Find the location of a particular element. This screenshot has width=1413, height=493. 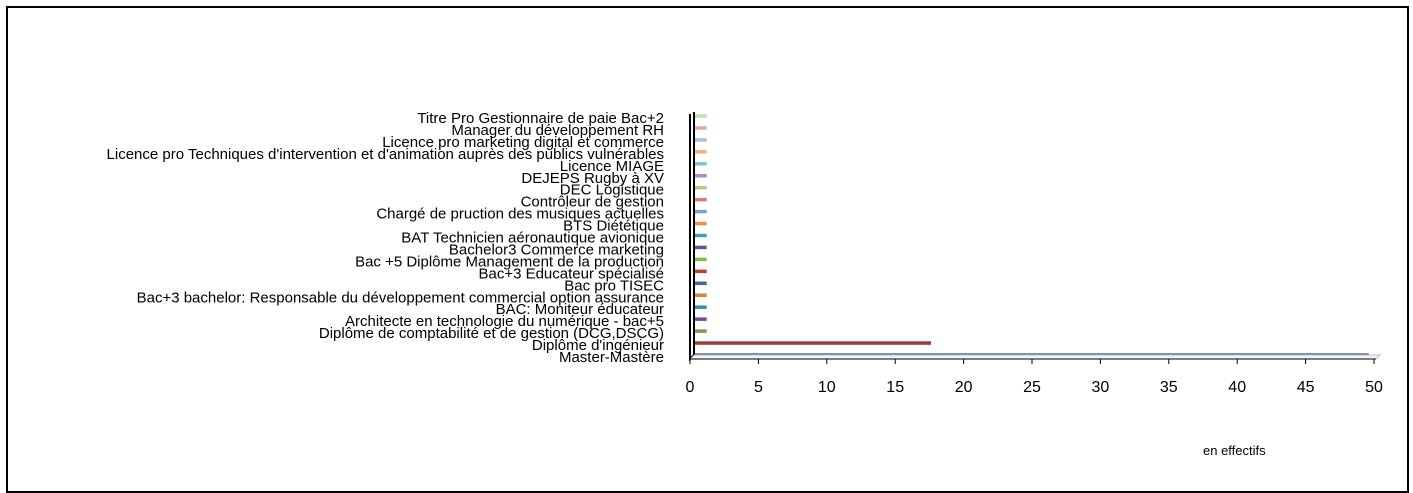

x-tick-label: 10 is located at coordinates (827, 387).